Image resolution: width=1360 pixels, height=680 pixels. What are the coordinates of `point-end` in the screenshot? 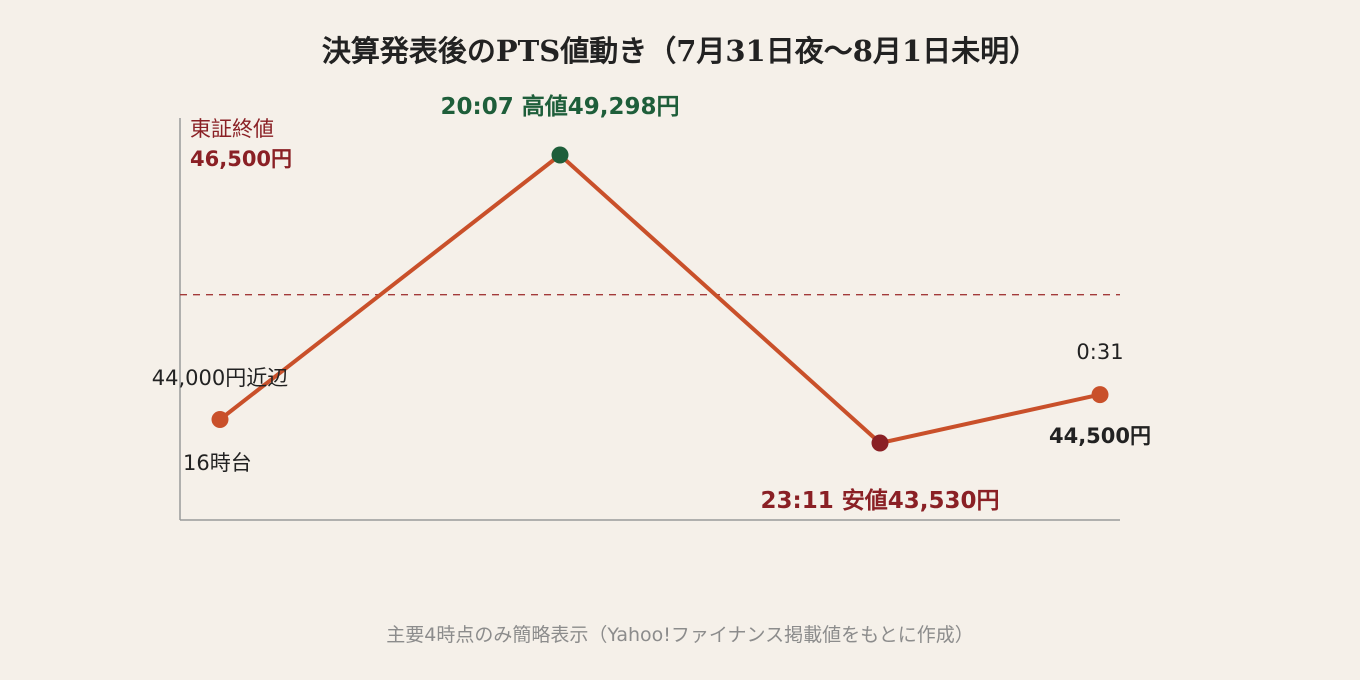 It's located at (1100, 395).